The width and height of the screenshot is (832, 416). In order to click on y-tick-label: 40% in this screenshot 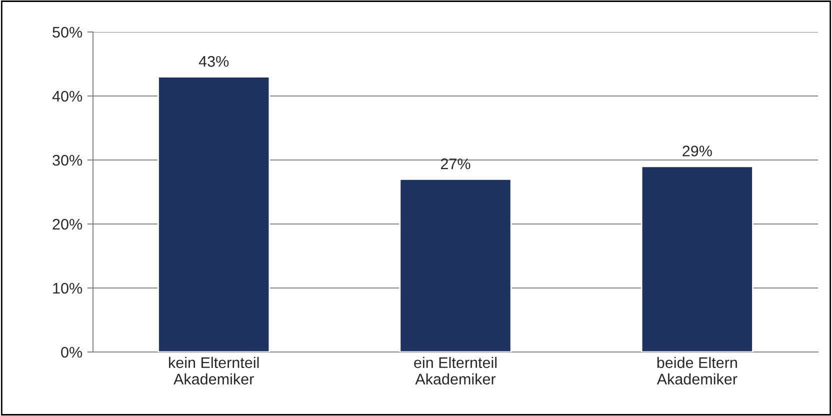, I will do `click(67, 96)`.